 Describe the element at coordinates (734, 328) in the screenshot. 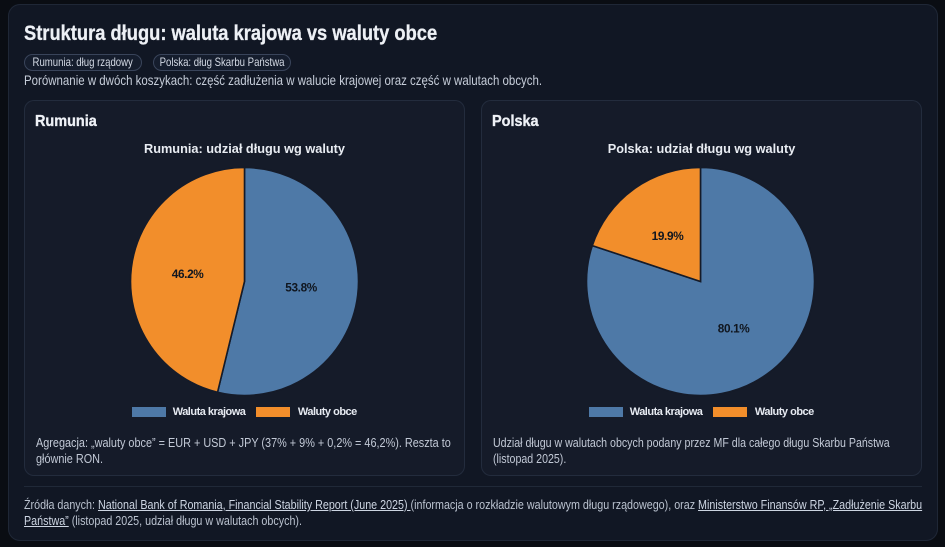

I see `svg-text: 80.1%` at that location.